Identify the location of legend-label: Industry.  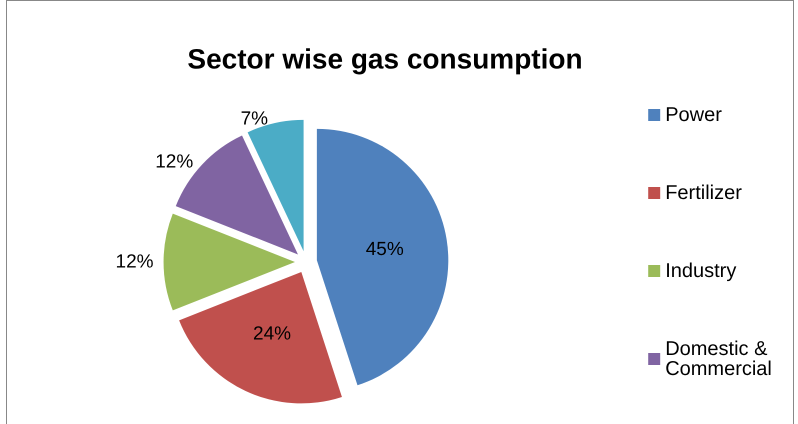
(700, 271).